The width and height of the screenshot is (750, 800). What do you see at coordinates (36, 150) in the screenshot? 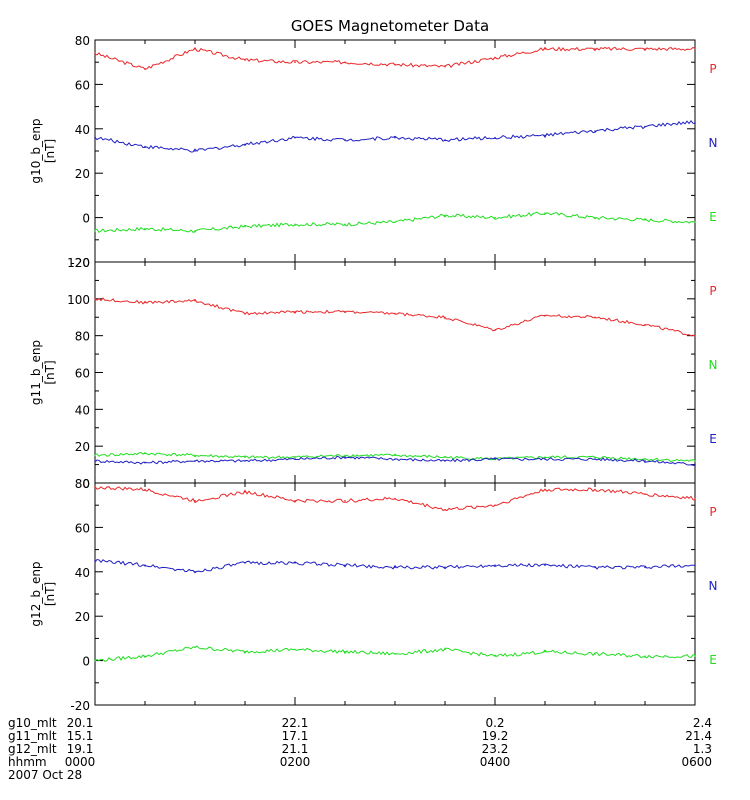
I see `y-axis-label: g10_b_enp` at bounding box center [36, 150].